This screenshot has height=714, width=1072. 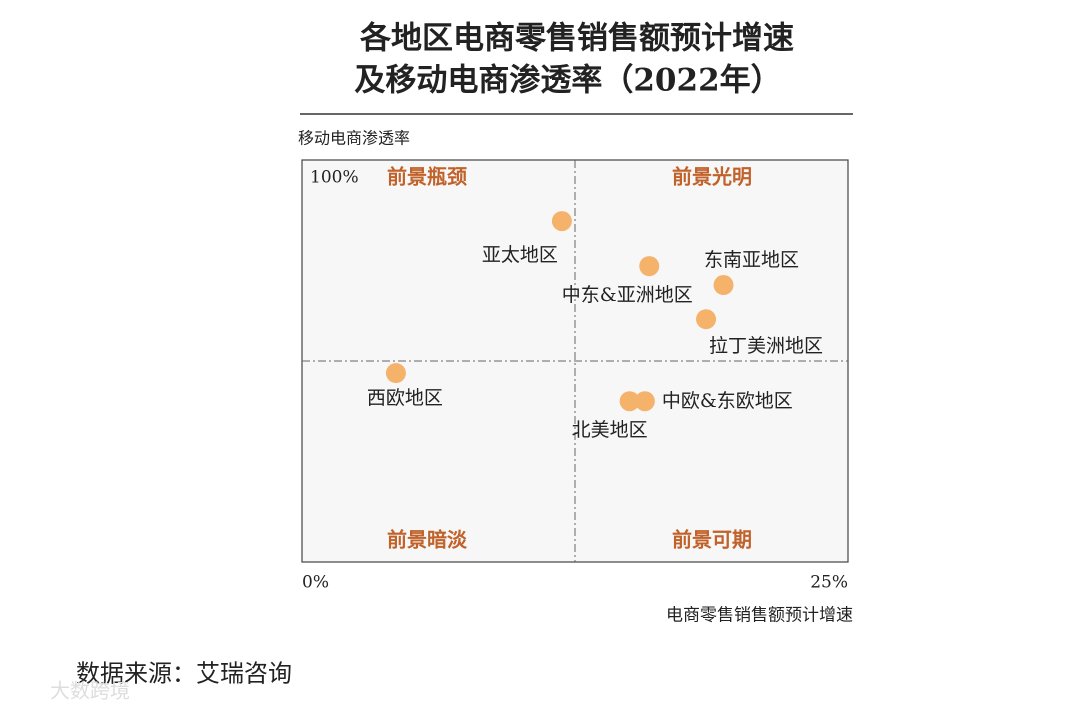 What do you see at coordinates (829, 583) in the screenshot?
I see `x-tick-label: 25%` at bounding box center [829, 583].